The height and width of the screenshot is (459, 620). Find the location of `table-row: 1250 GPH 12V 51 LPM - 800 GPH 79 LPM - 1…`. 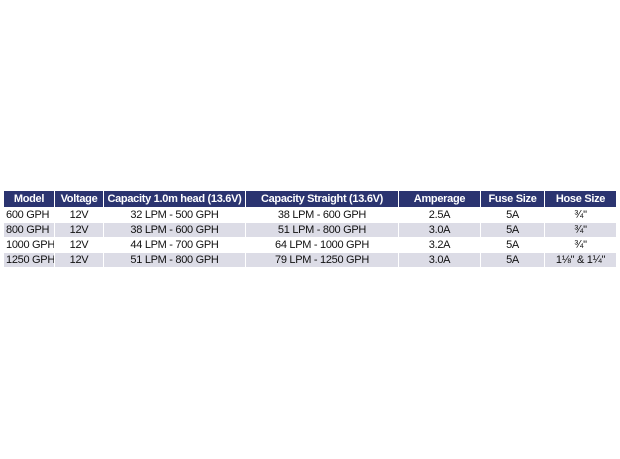

table-row: 1250 GPH 12V 51 LPM - 800 GPH 79 LPM - 1… is located at coordinates (310, 260).